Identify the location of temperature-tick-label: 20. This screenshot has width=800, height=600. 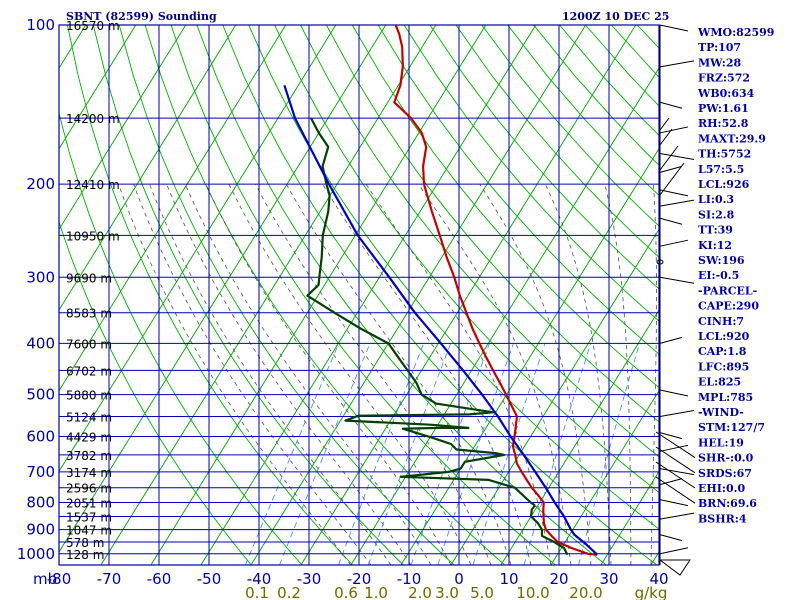
(558, 579).